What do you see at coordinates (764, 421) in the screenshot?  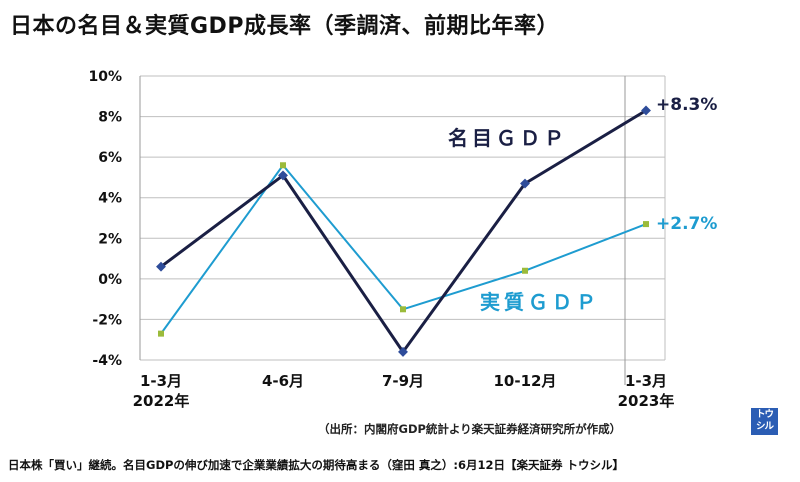 I see `toushiru-logo: トウ シル` at bounding box center [764, 421].